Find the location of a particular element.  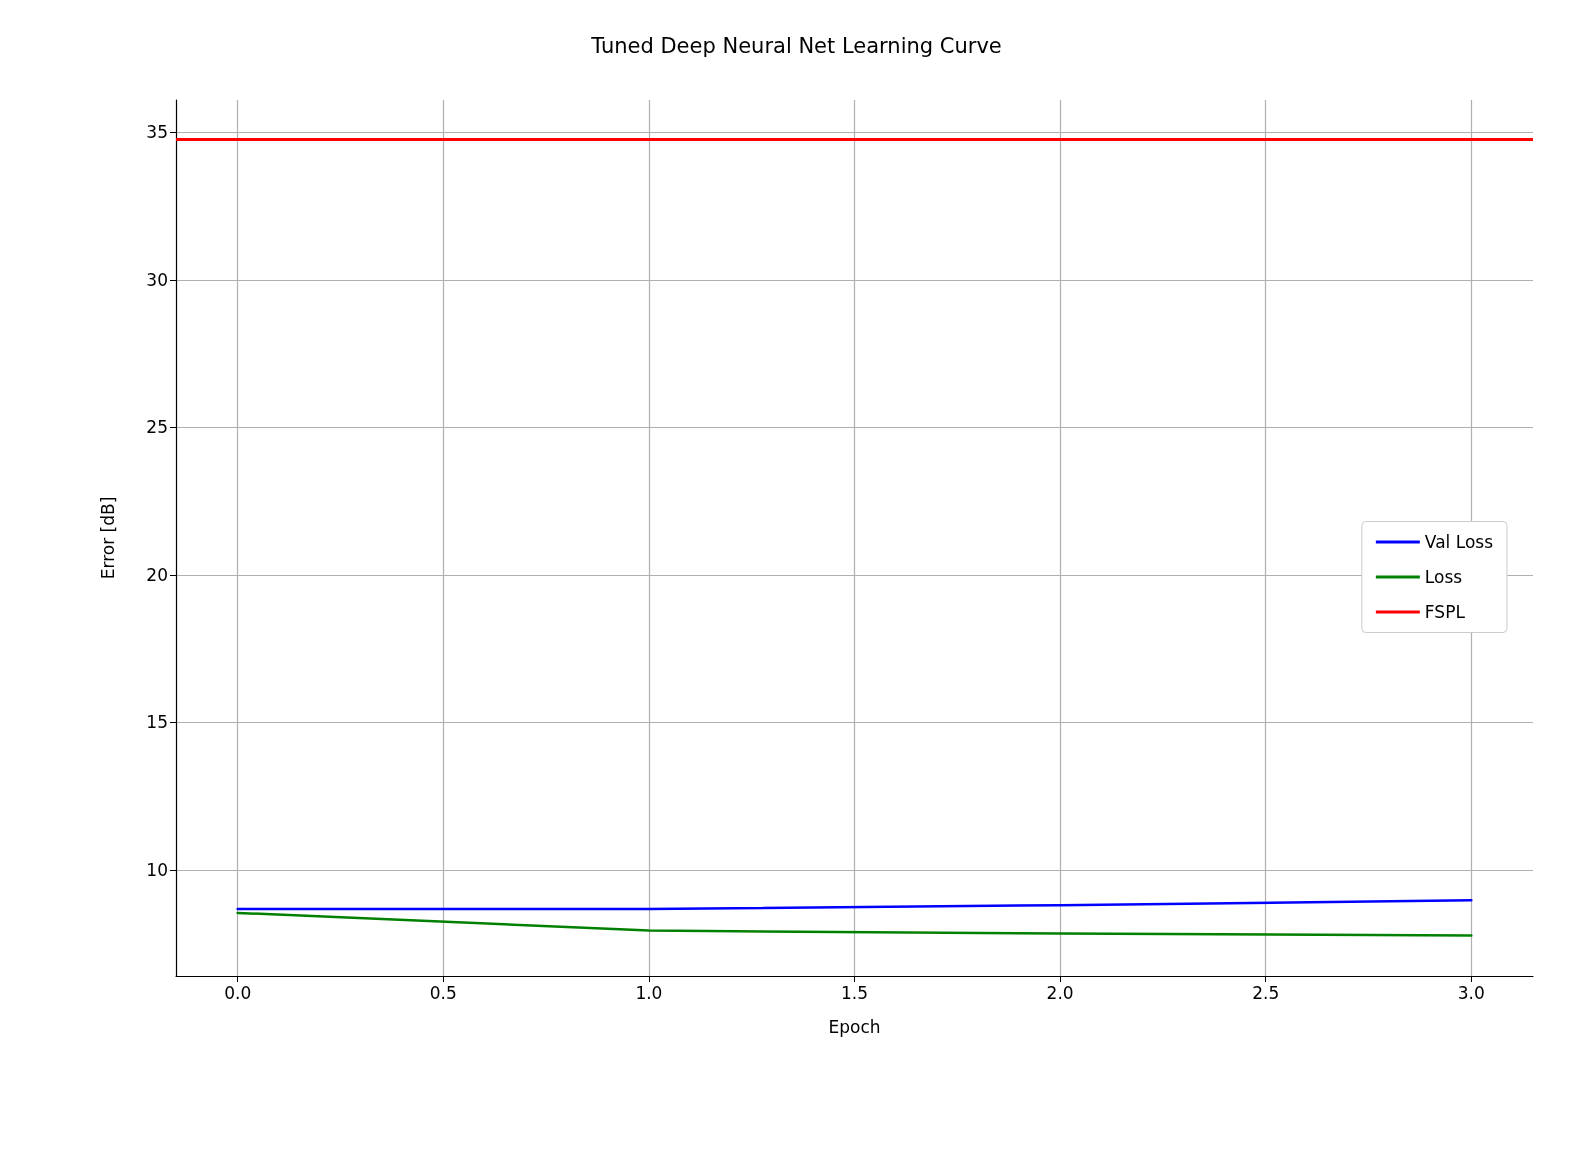

y-tick-label: 30 is located at coordinates (157, 279).